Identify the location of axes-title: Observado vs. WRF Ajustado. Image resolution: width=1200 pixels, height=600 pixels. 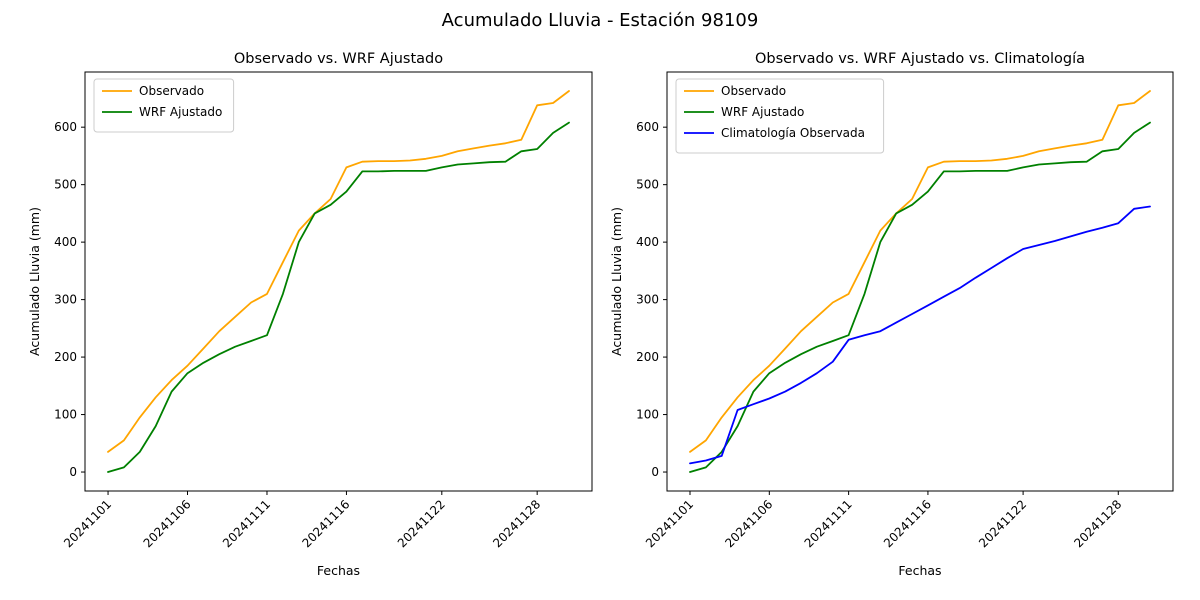
(338, 59).